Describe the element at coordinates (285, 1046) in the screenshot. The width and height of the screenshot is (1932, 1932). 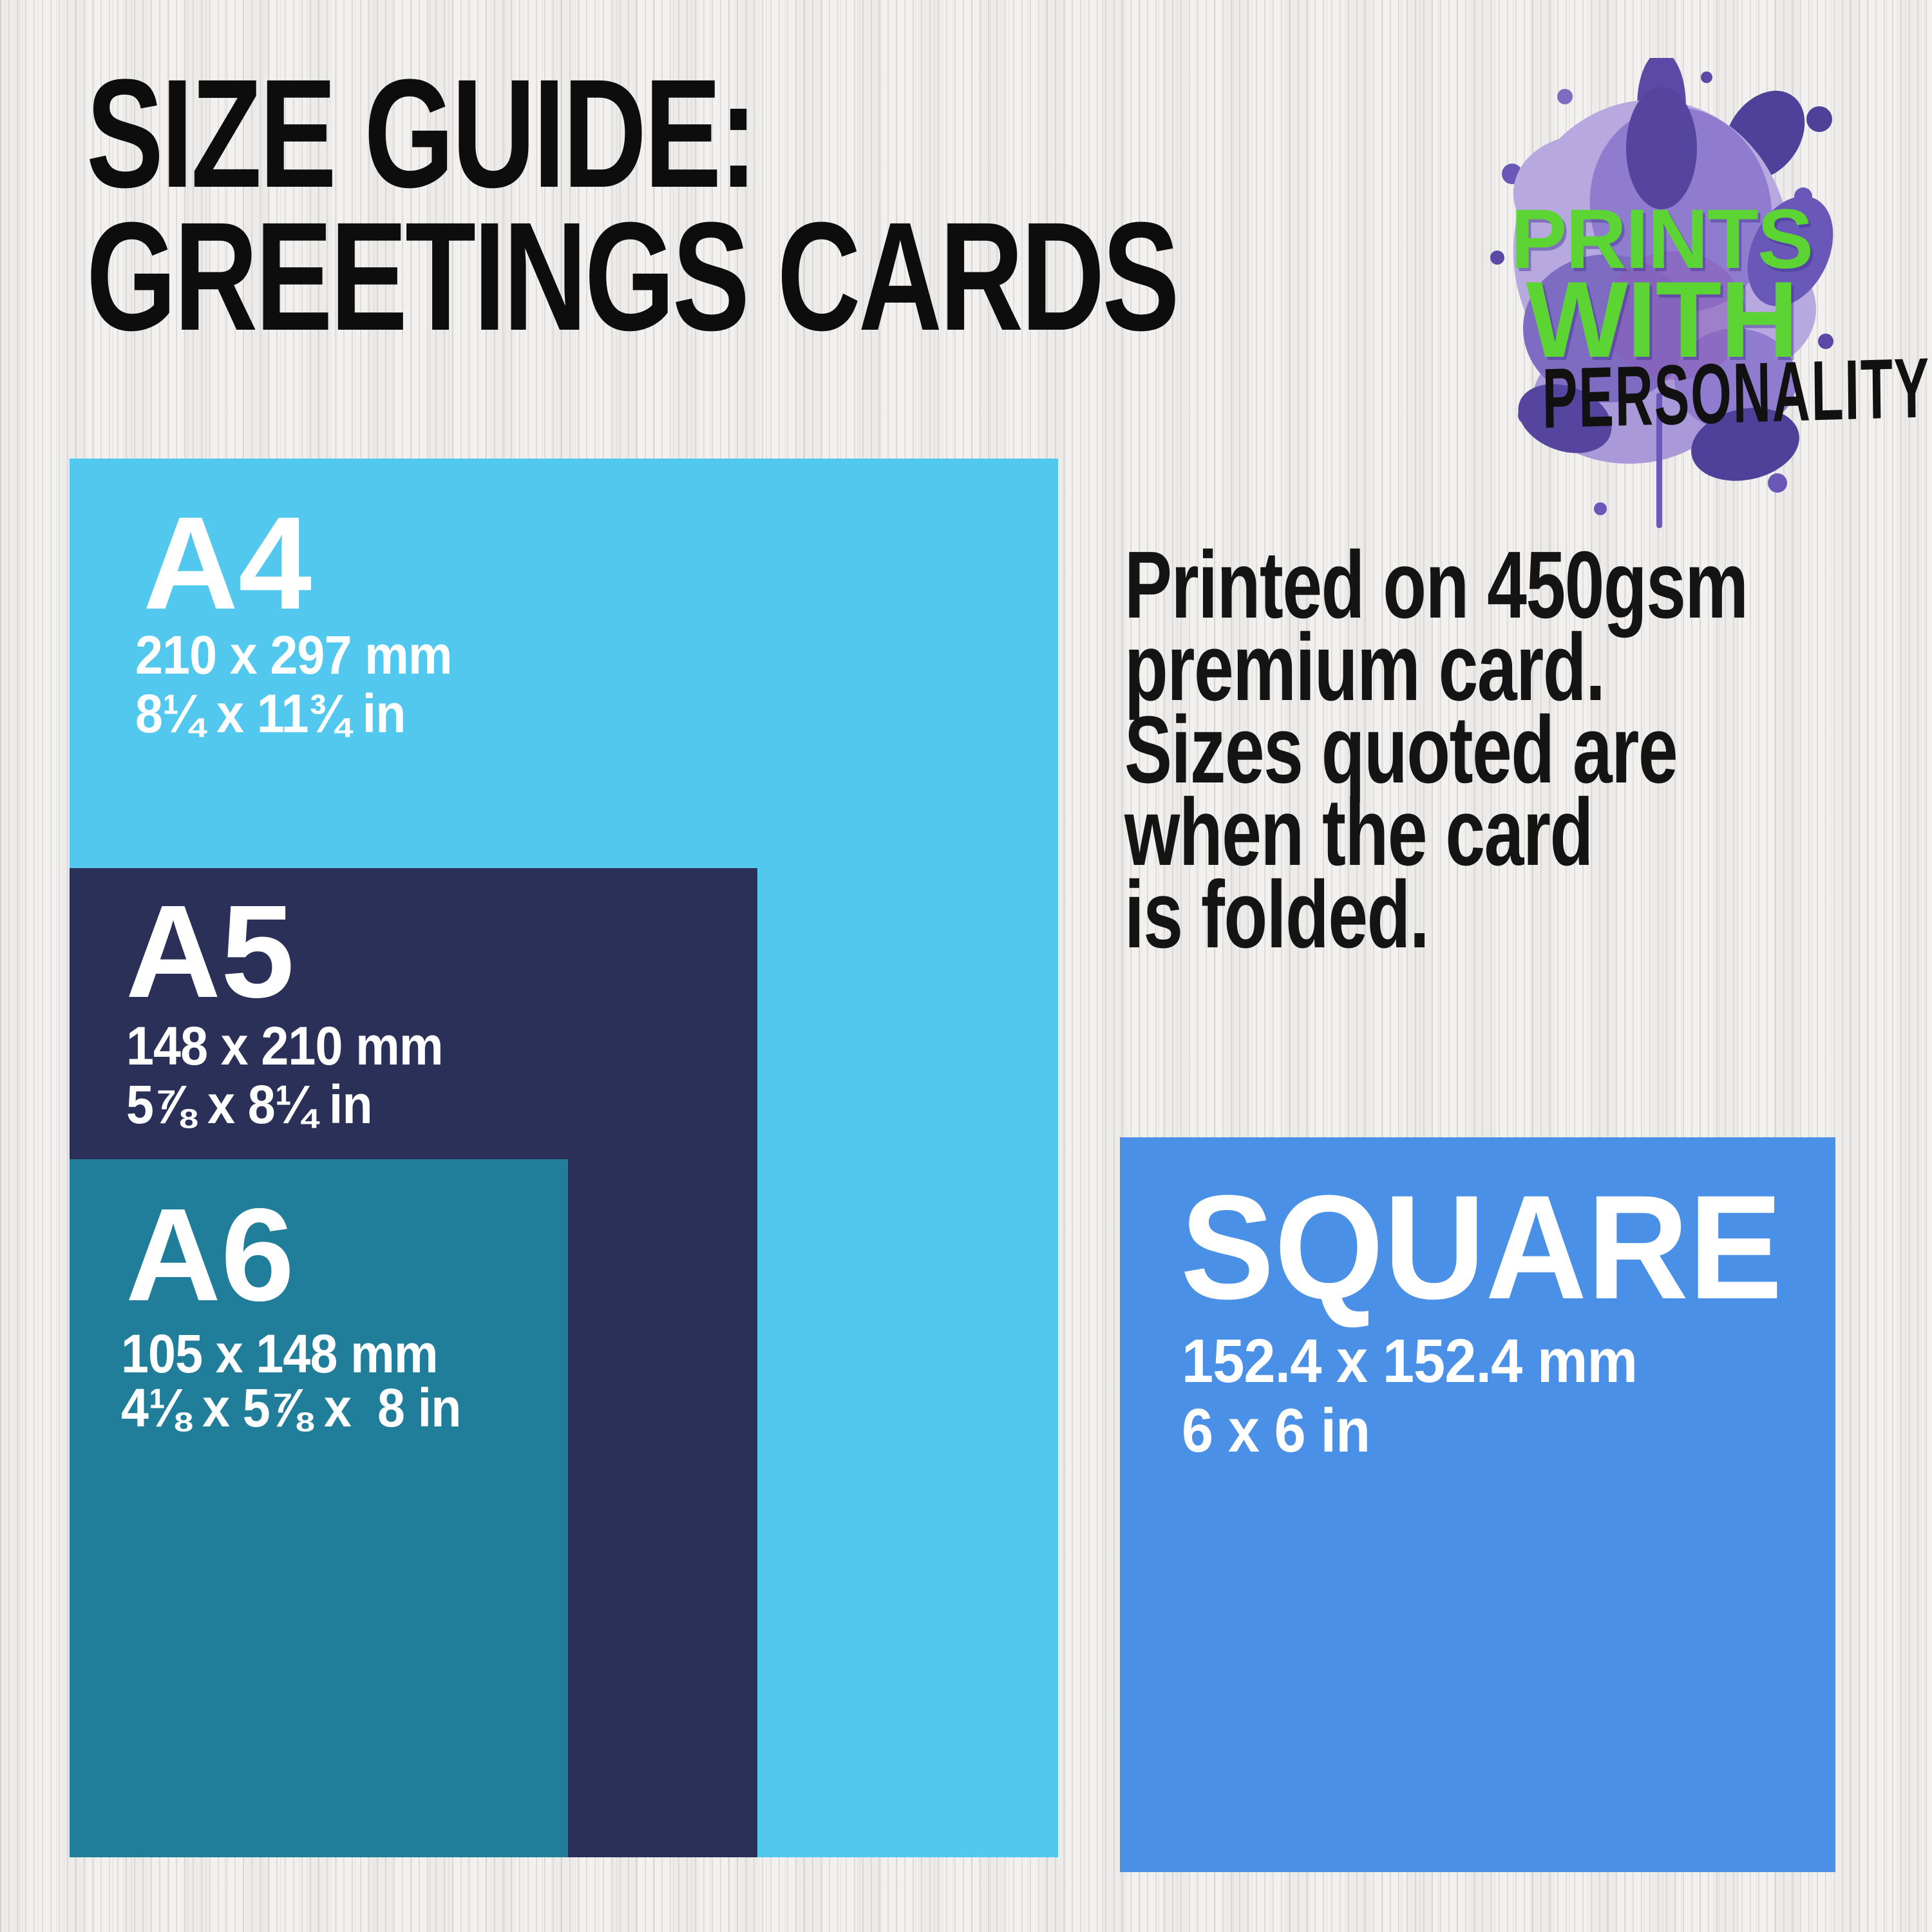
I see `card-a5-size-mm: 148 x 210 mm` at that location.